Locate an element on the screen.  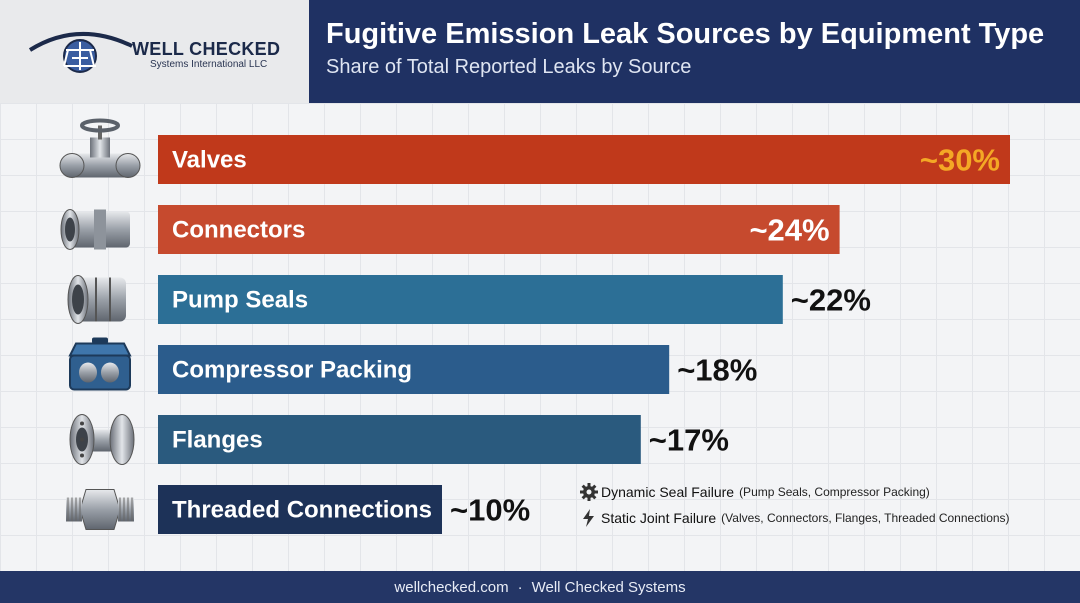
bar-threaded-connections is located at coordinates (300, 509).